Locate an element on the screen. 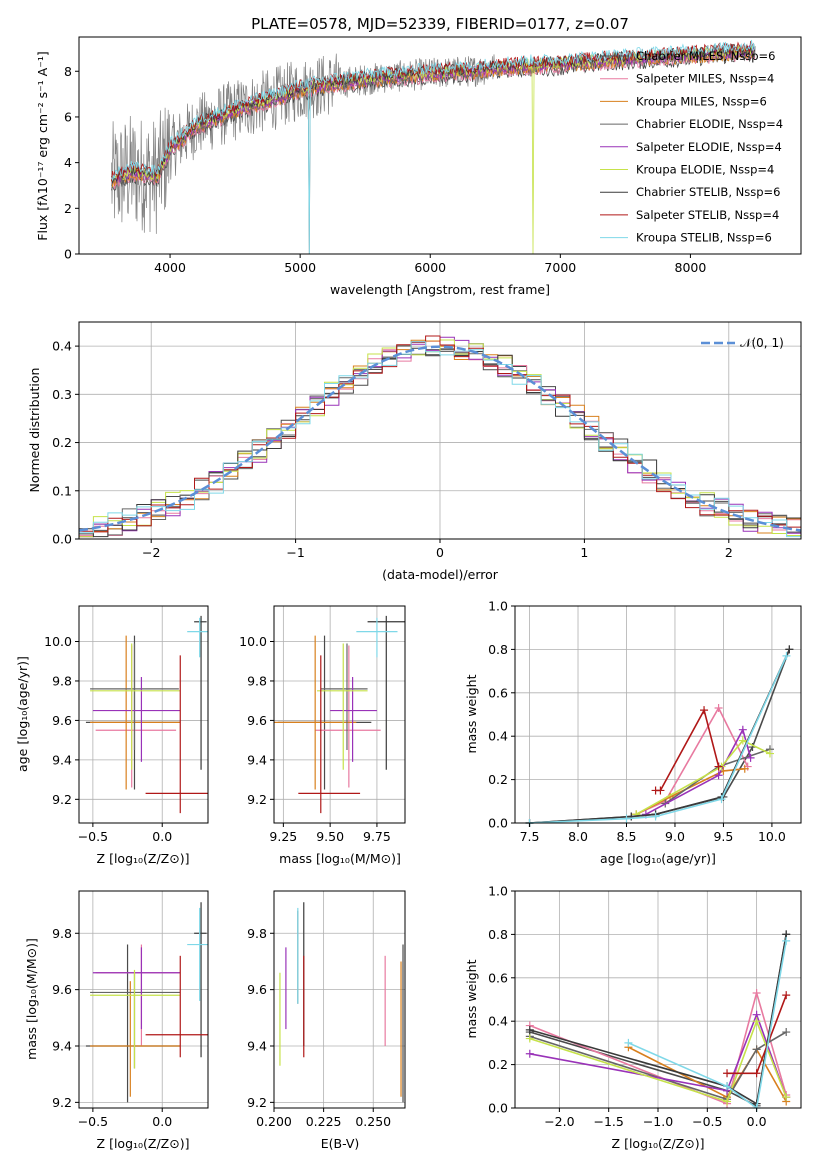  y-tick-label: 6 is located at coordinates (68, 116).